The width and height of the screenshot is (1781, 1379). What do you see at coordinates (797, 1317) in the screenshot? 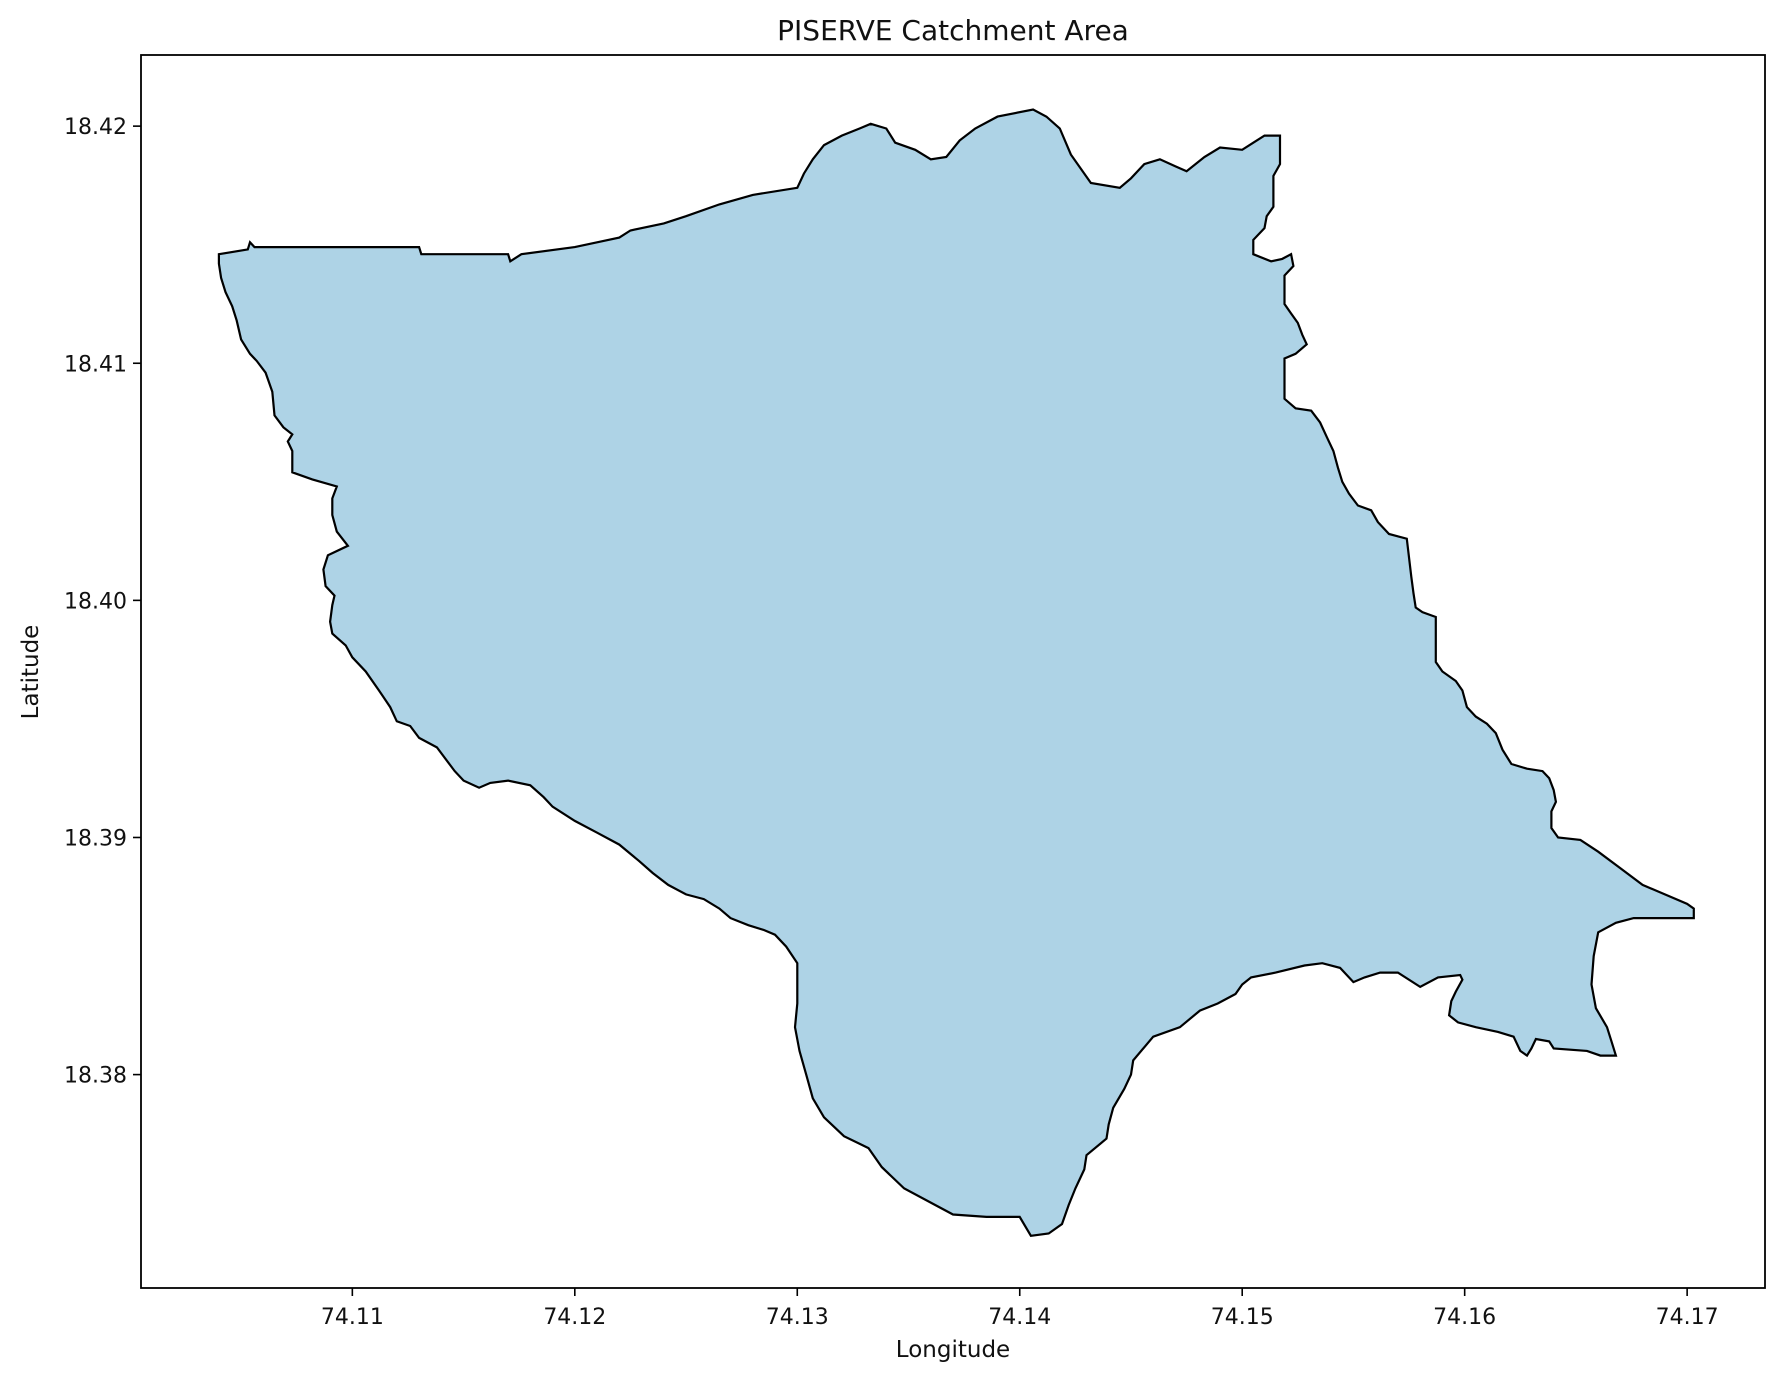
I see `x-tick-label: 74.13` at bounding box center [797, 1317].